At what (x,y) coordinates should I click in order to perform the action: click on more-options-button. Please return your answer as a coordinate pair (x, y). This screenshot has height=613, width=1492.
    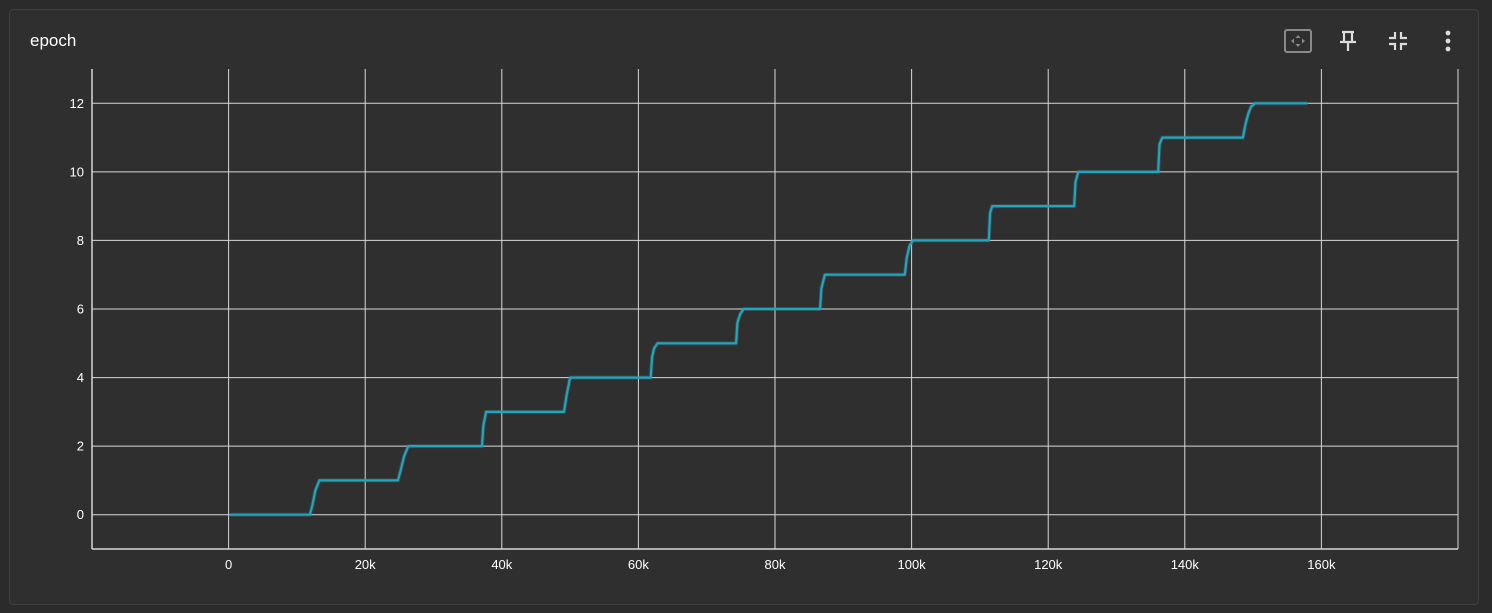
    Looking at the image, I should click on (1448, 41).